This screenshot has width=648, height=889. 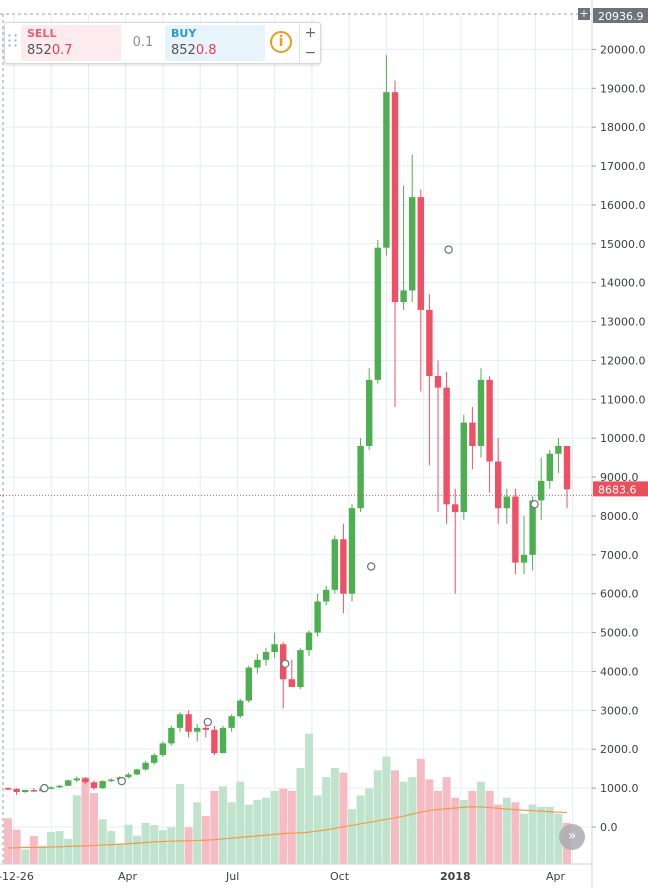 What do you see at coordinates (206, 50) in the screenshot?
I see `buy-price-highlight: 0.8` at bounding box center [206, 50].